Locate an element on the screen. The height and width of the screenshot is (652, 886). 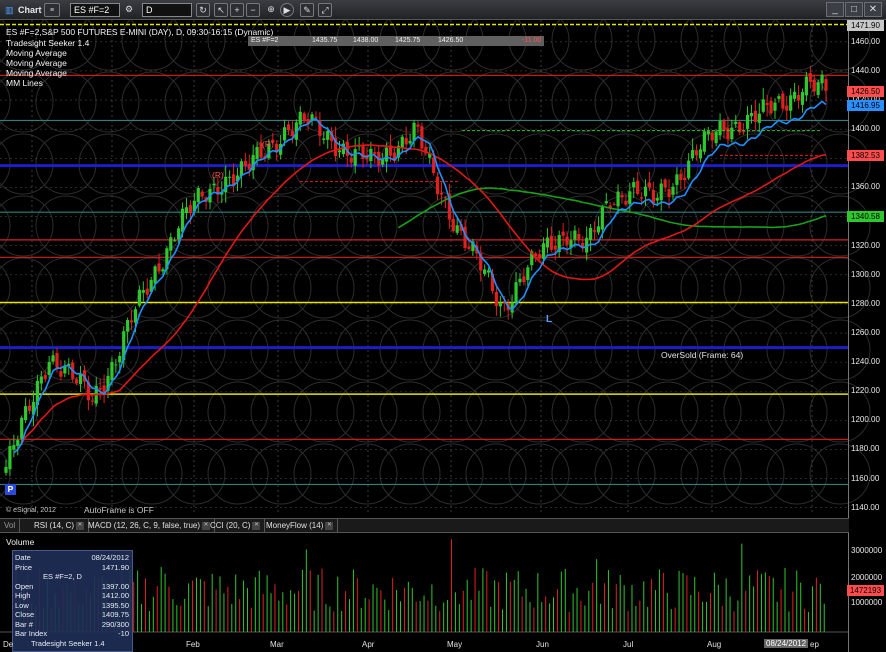
tab-moneyflow: MoneyFlow (14) ✕ is located at coordinates (300, 525).